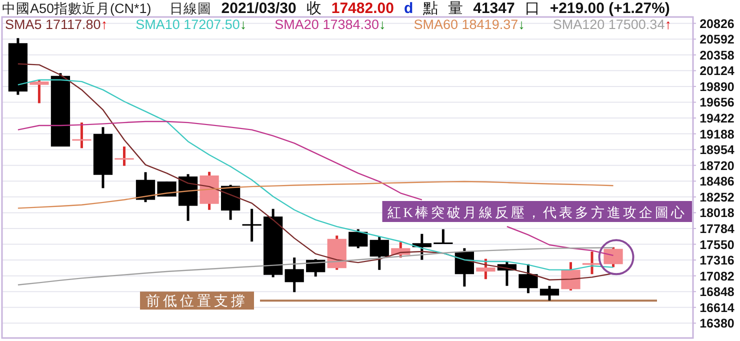 The width and height of the screenshot is (740, 341). I want to click on y-tick-label: 18954, so click(717, 150).